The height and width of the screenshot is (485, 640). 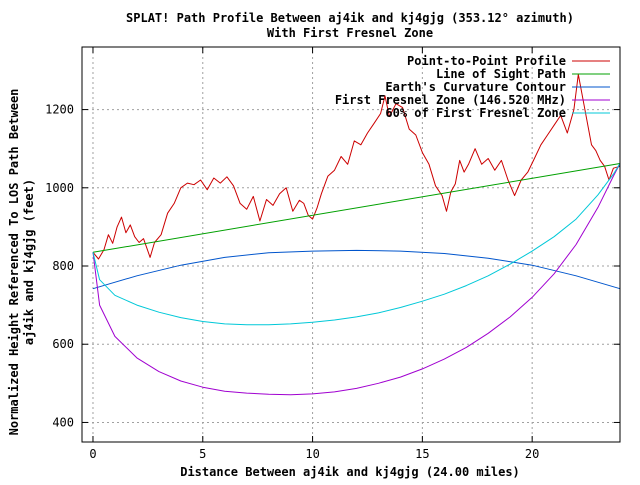 I want to click on series-line-earth-s-curvature-contour, so click(x=356, y=269).